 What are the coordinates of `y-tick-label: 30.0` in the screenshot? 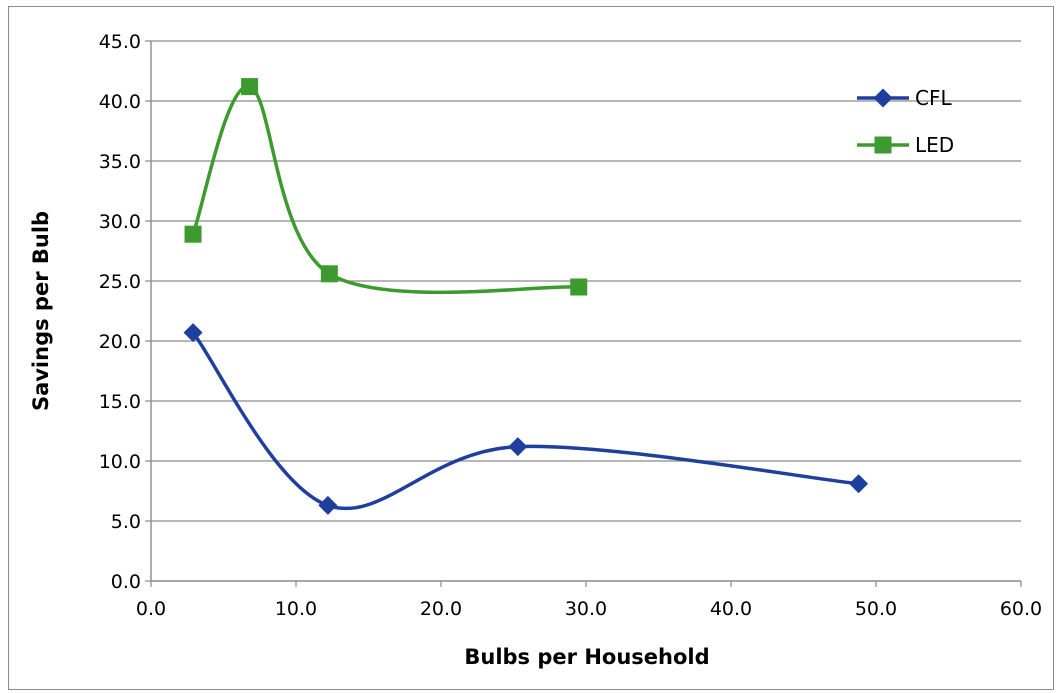 It's located at (120, 222).